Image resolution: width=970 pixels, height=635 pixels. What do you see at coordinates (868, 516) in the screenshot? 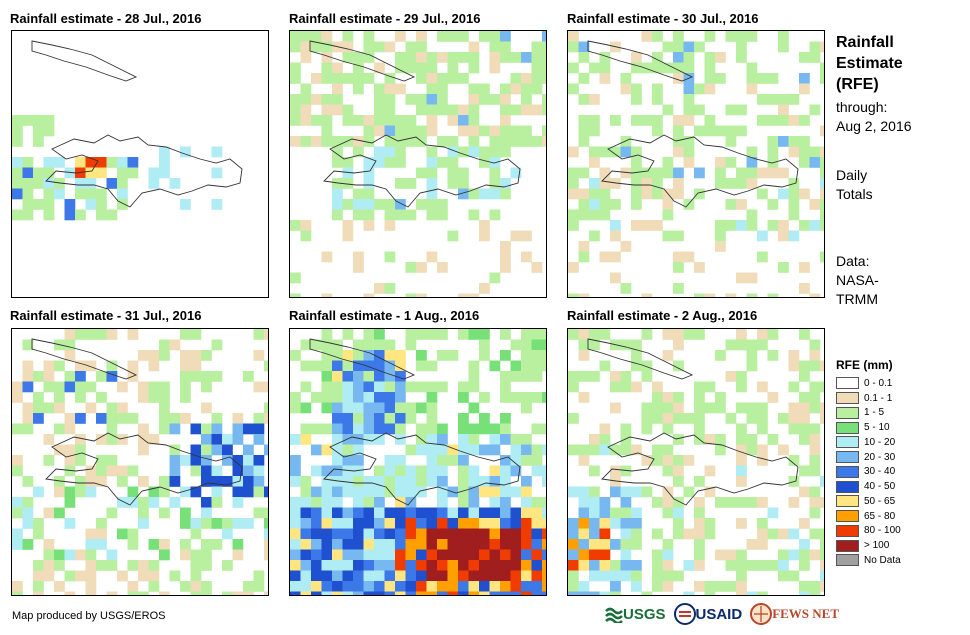
I see `legend-item: 65 - 80` at bounding box center [868, 516].